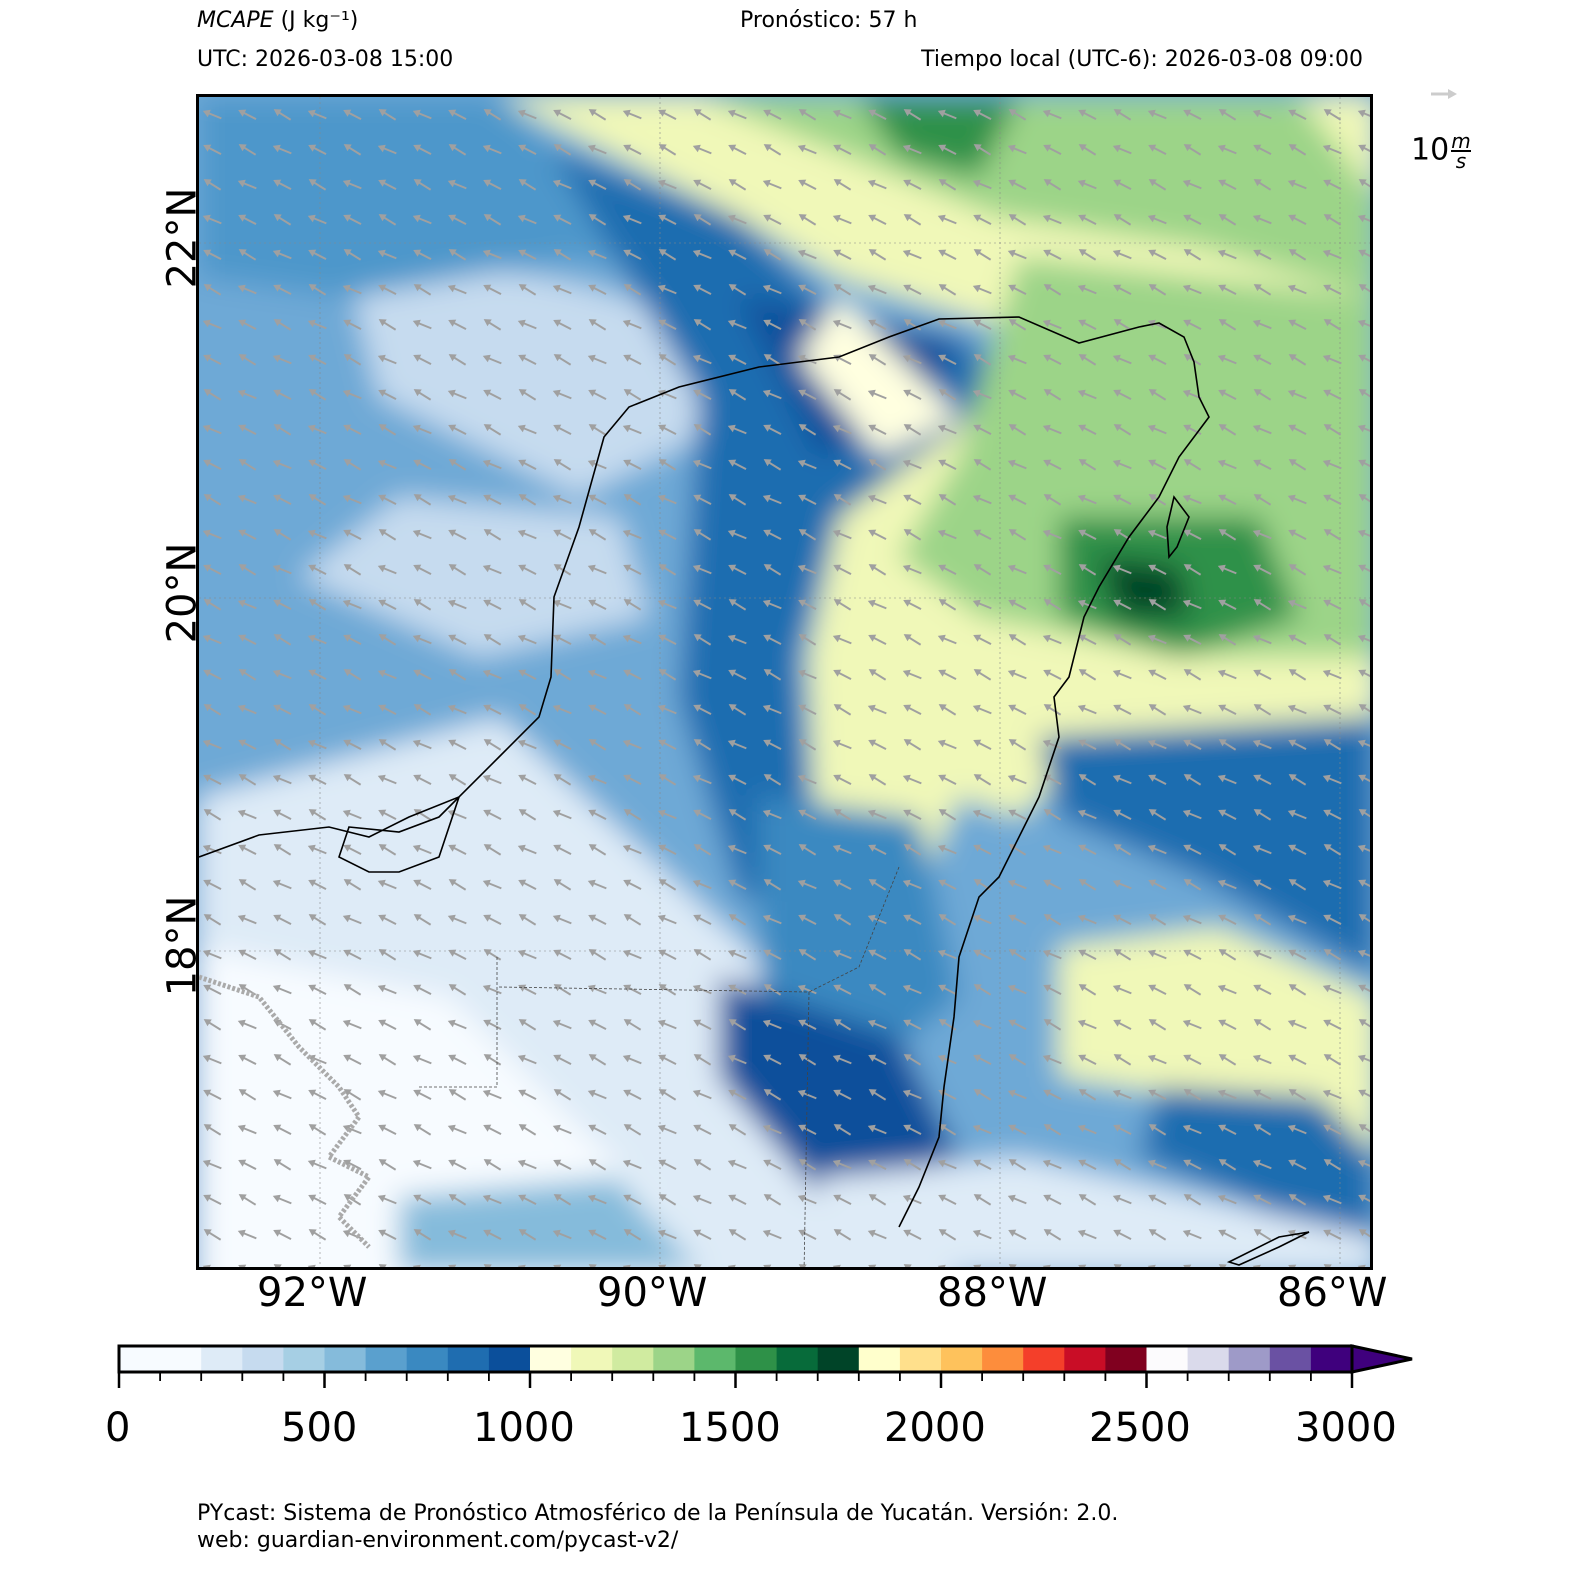  I want to click on borders, so click(659, 1066).